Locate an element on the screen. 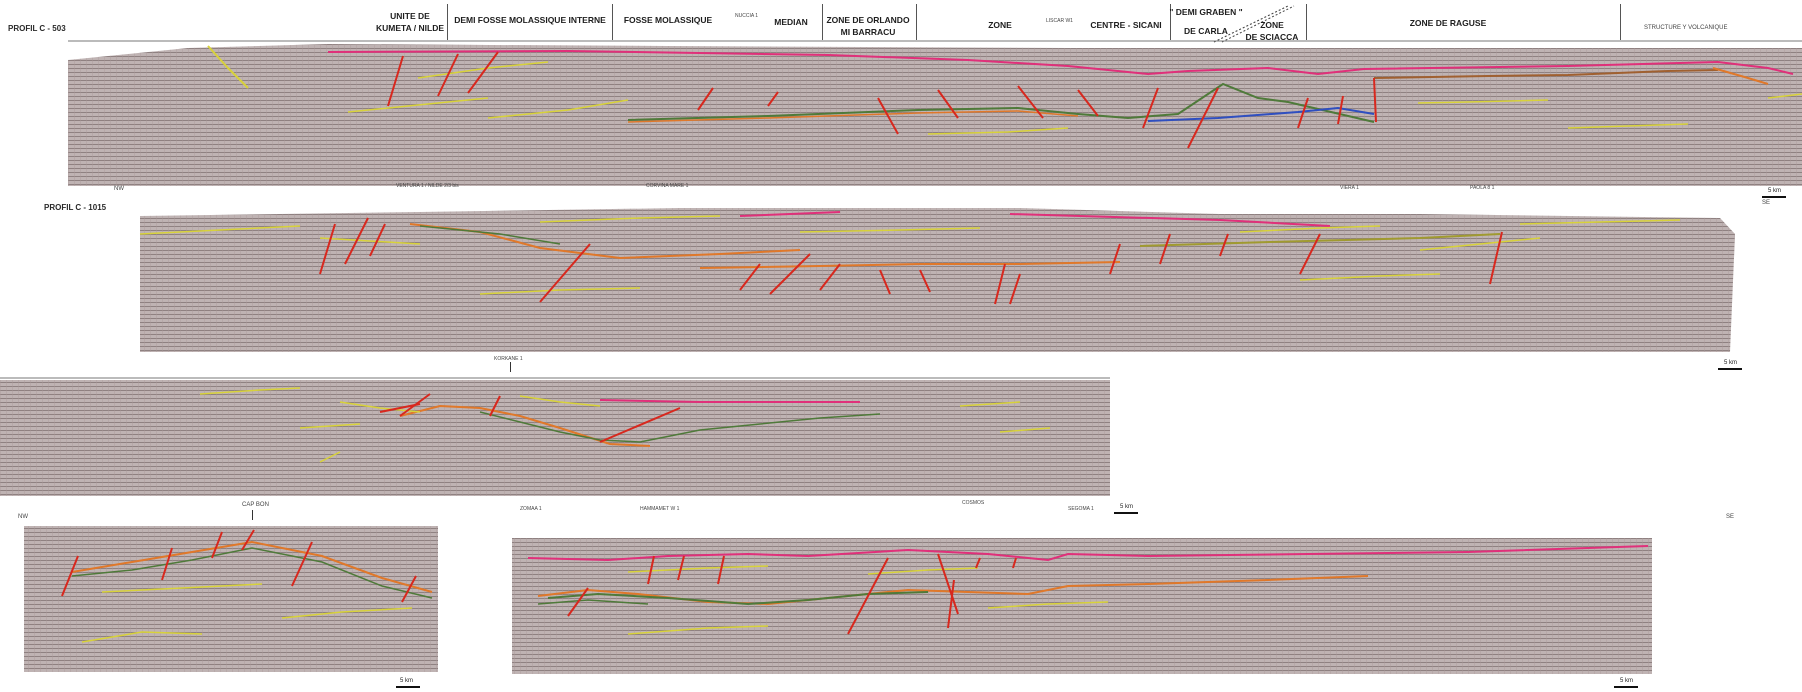 Image resolution: width=1802 pixels, height=692 pixels. zone-raguse: ZONE DE RAGUSE is located at coordinates (1448, 23).